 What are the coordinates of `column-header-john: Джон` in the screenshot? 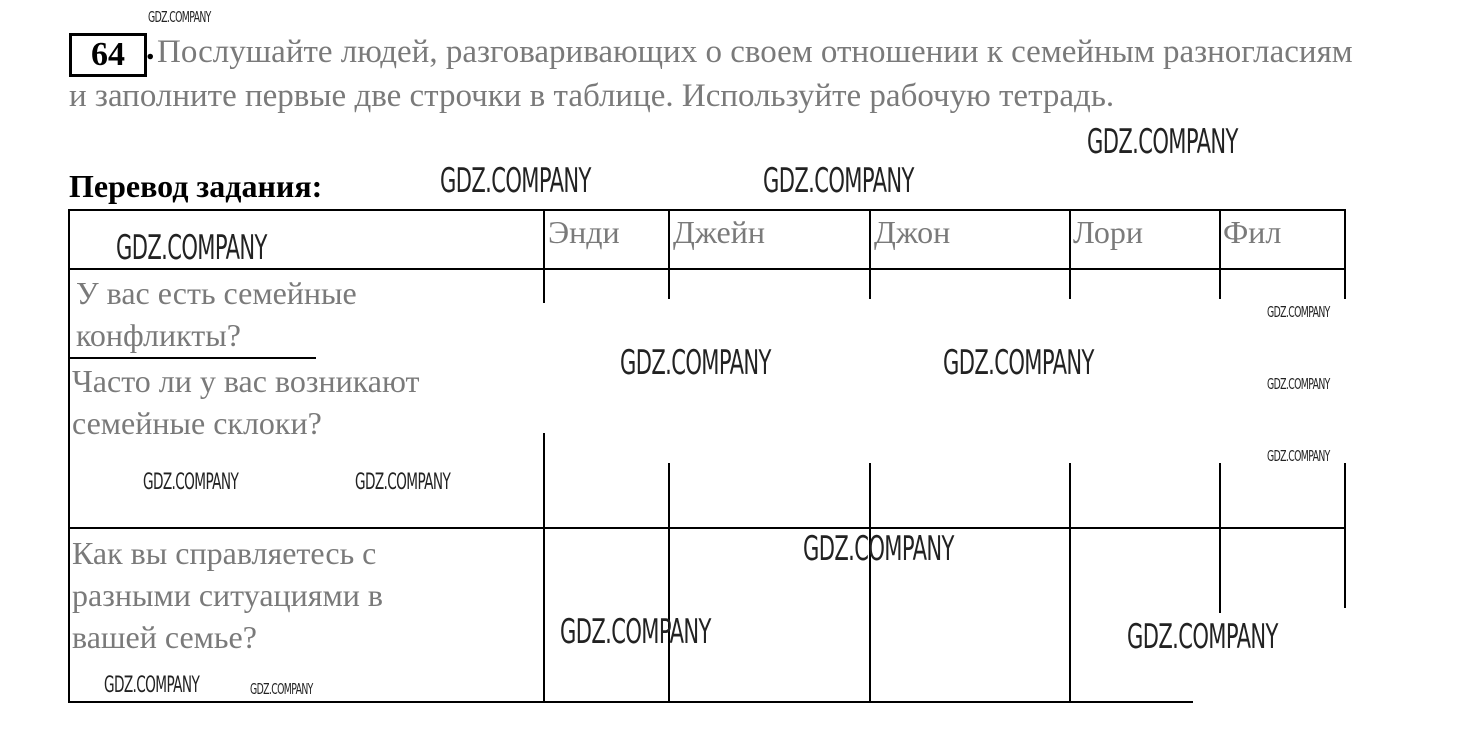 It's located at (912, 232).